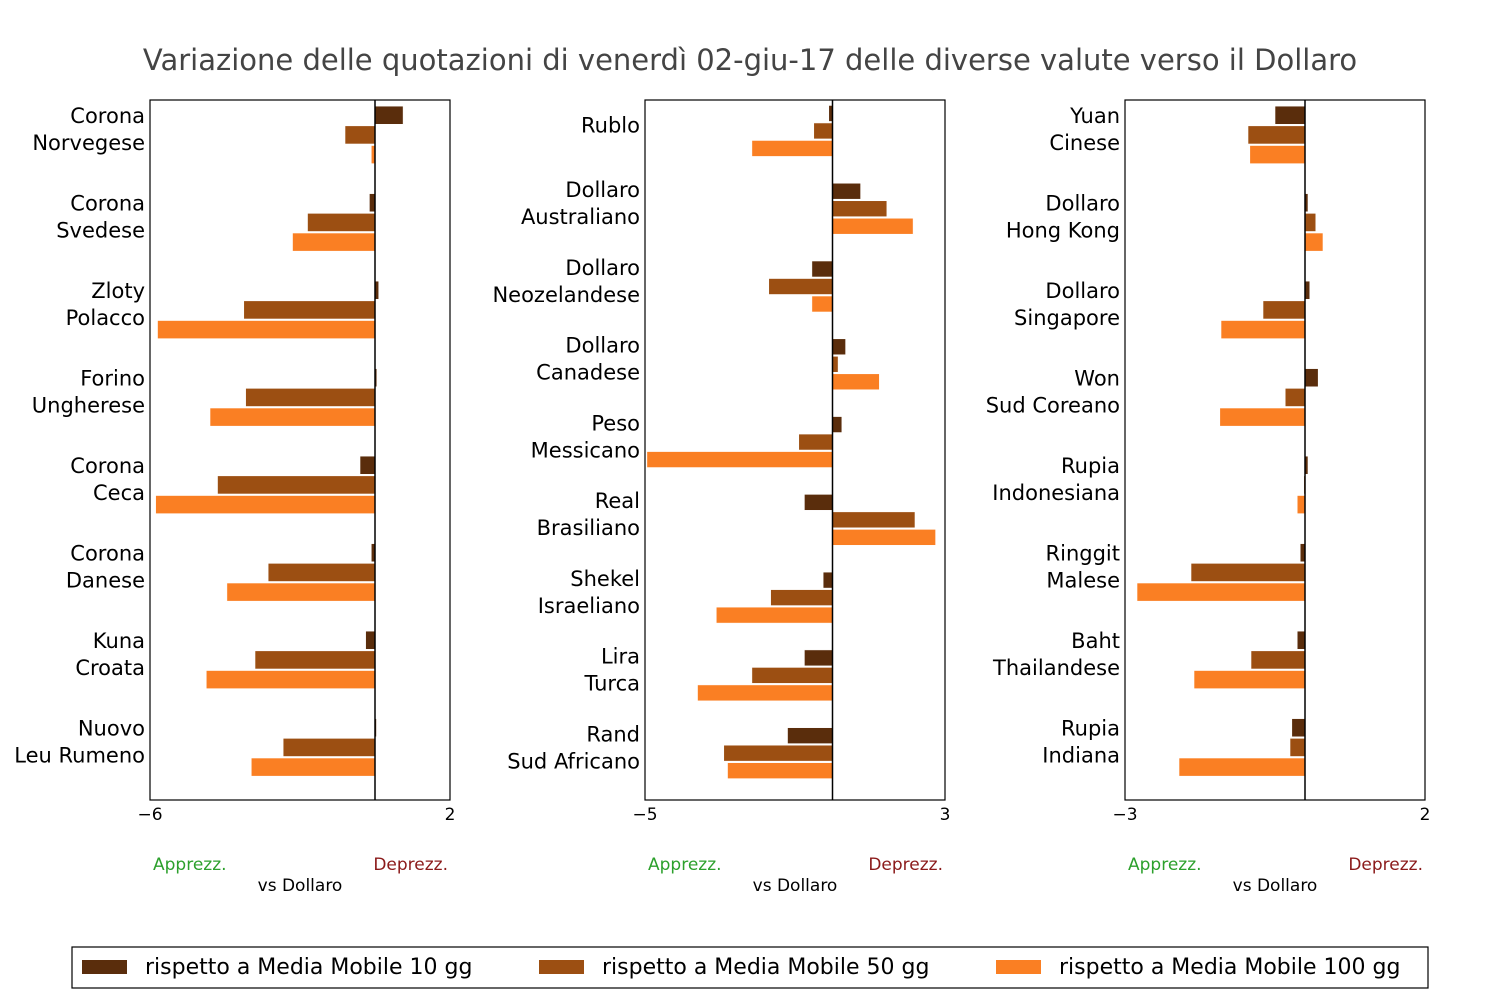 The image size is (1500, 1000). I want to click on legend-frame, so click(750, 967).